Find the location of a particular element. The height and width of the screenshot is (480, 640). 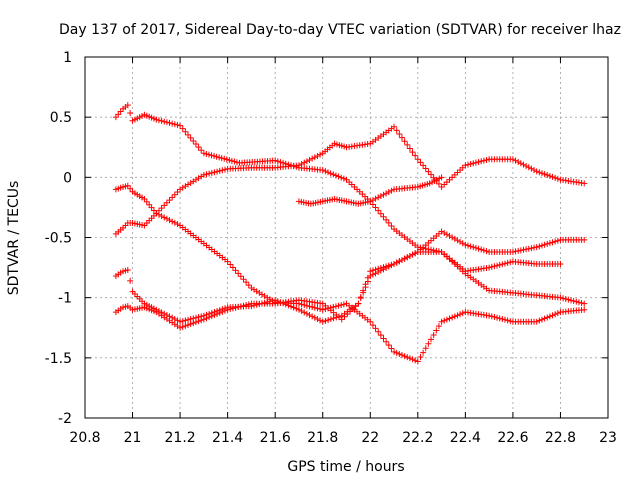

y-tick-label: -1.5 is located at coordinates (58, 359).